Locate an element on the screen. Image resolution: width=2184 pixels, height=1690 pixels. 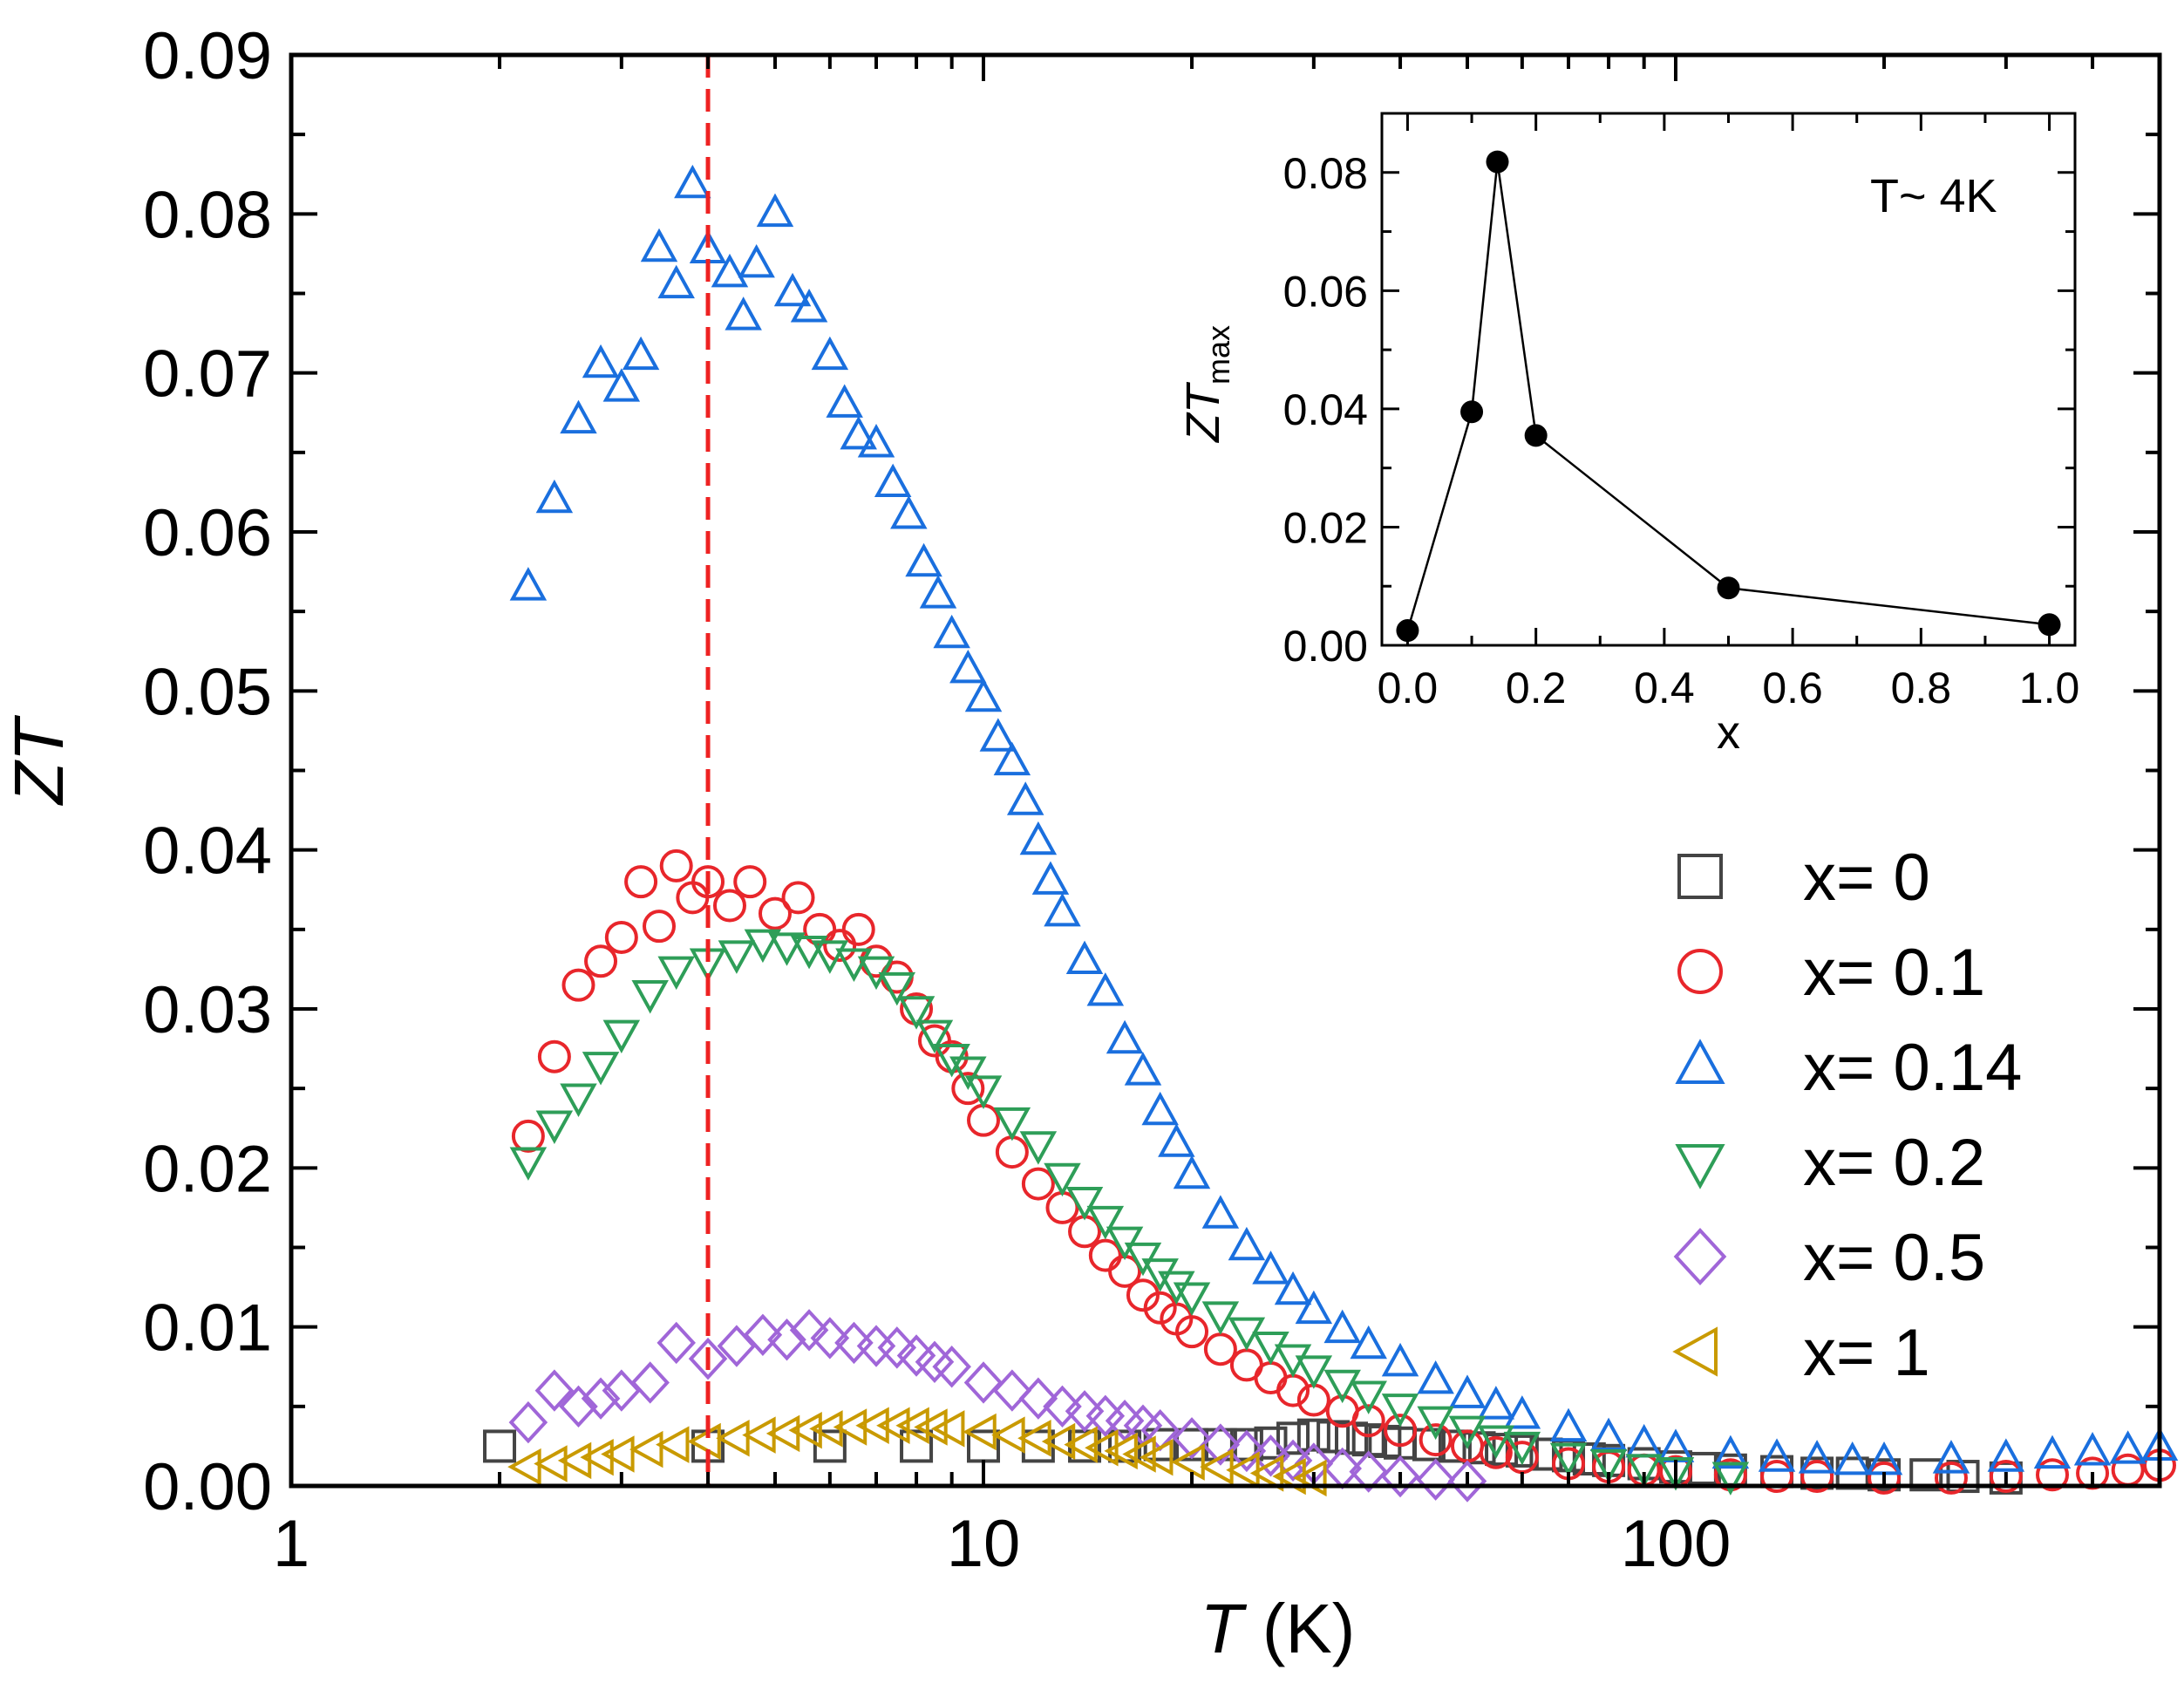
legend-label: x= 0.1 is located at coordinates (1894, 973).